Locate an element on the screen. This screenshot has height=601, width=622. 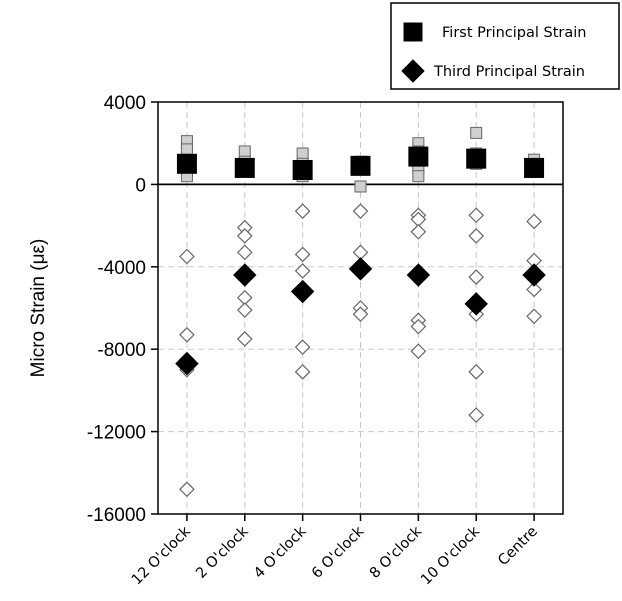
y-tick-label: 0 is located at coordinates (140, 185).